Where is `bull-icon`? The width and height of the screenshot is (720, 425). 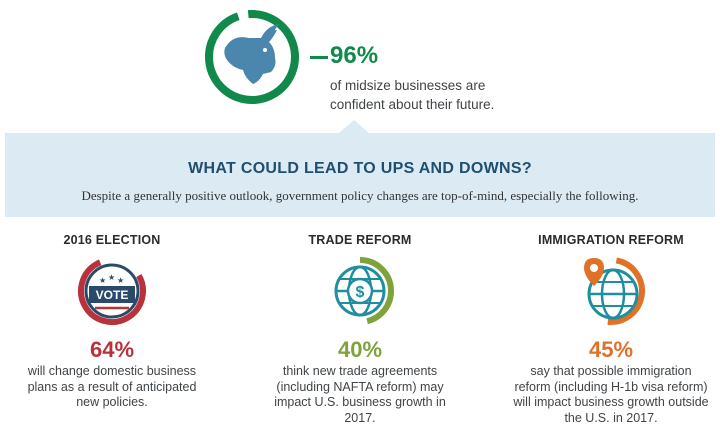
bull-icon is located at coordinates (252, 56).